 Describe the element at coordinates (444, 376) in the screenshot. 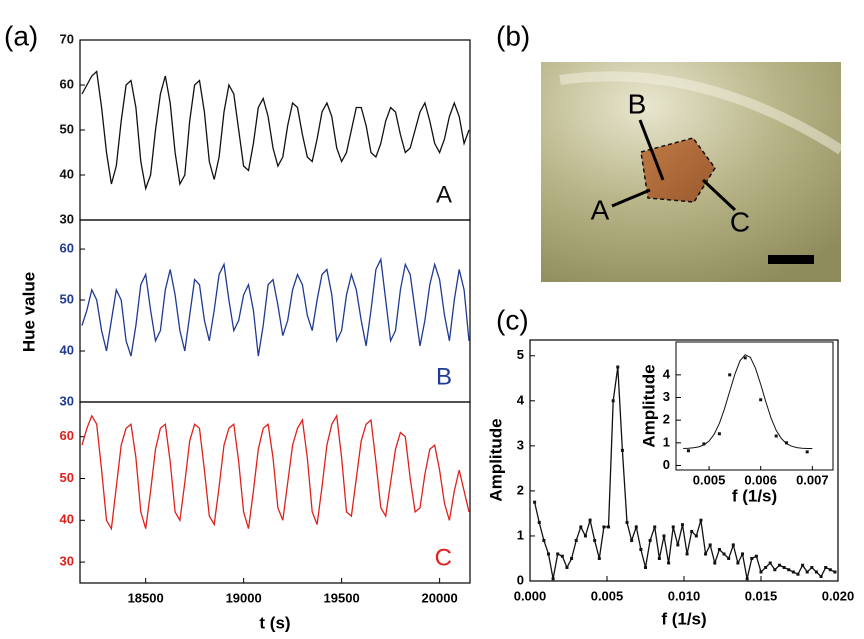

I see `series-name: B` at that location.